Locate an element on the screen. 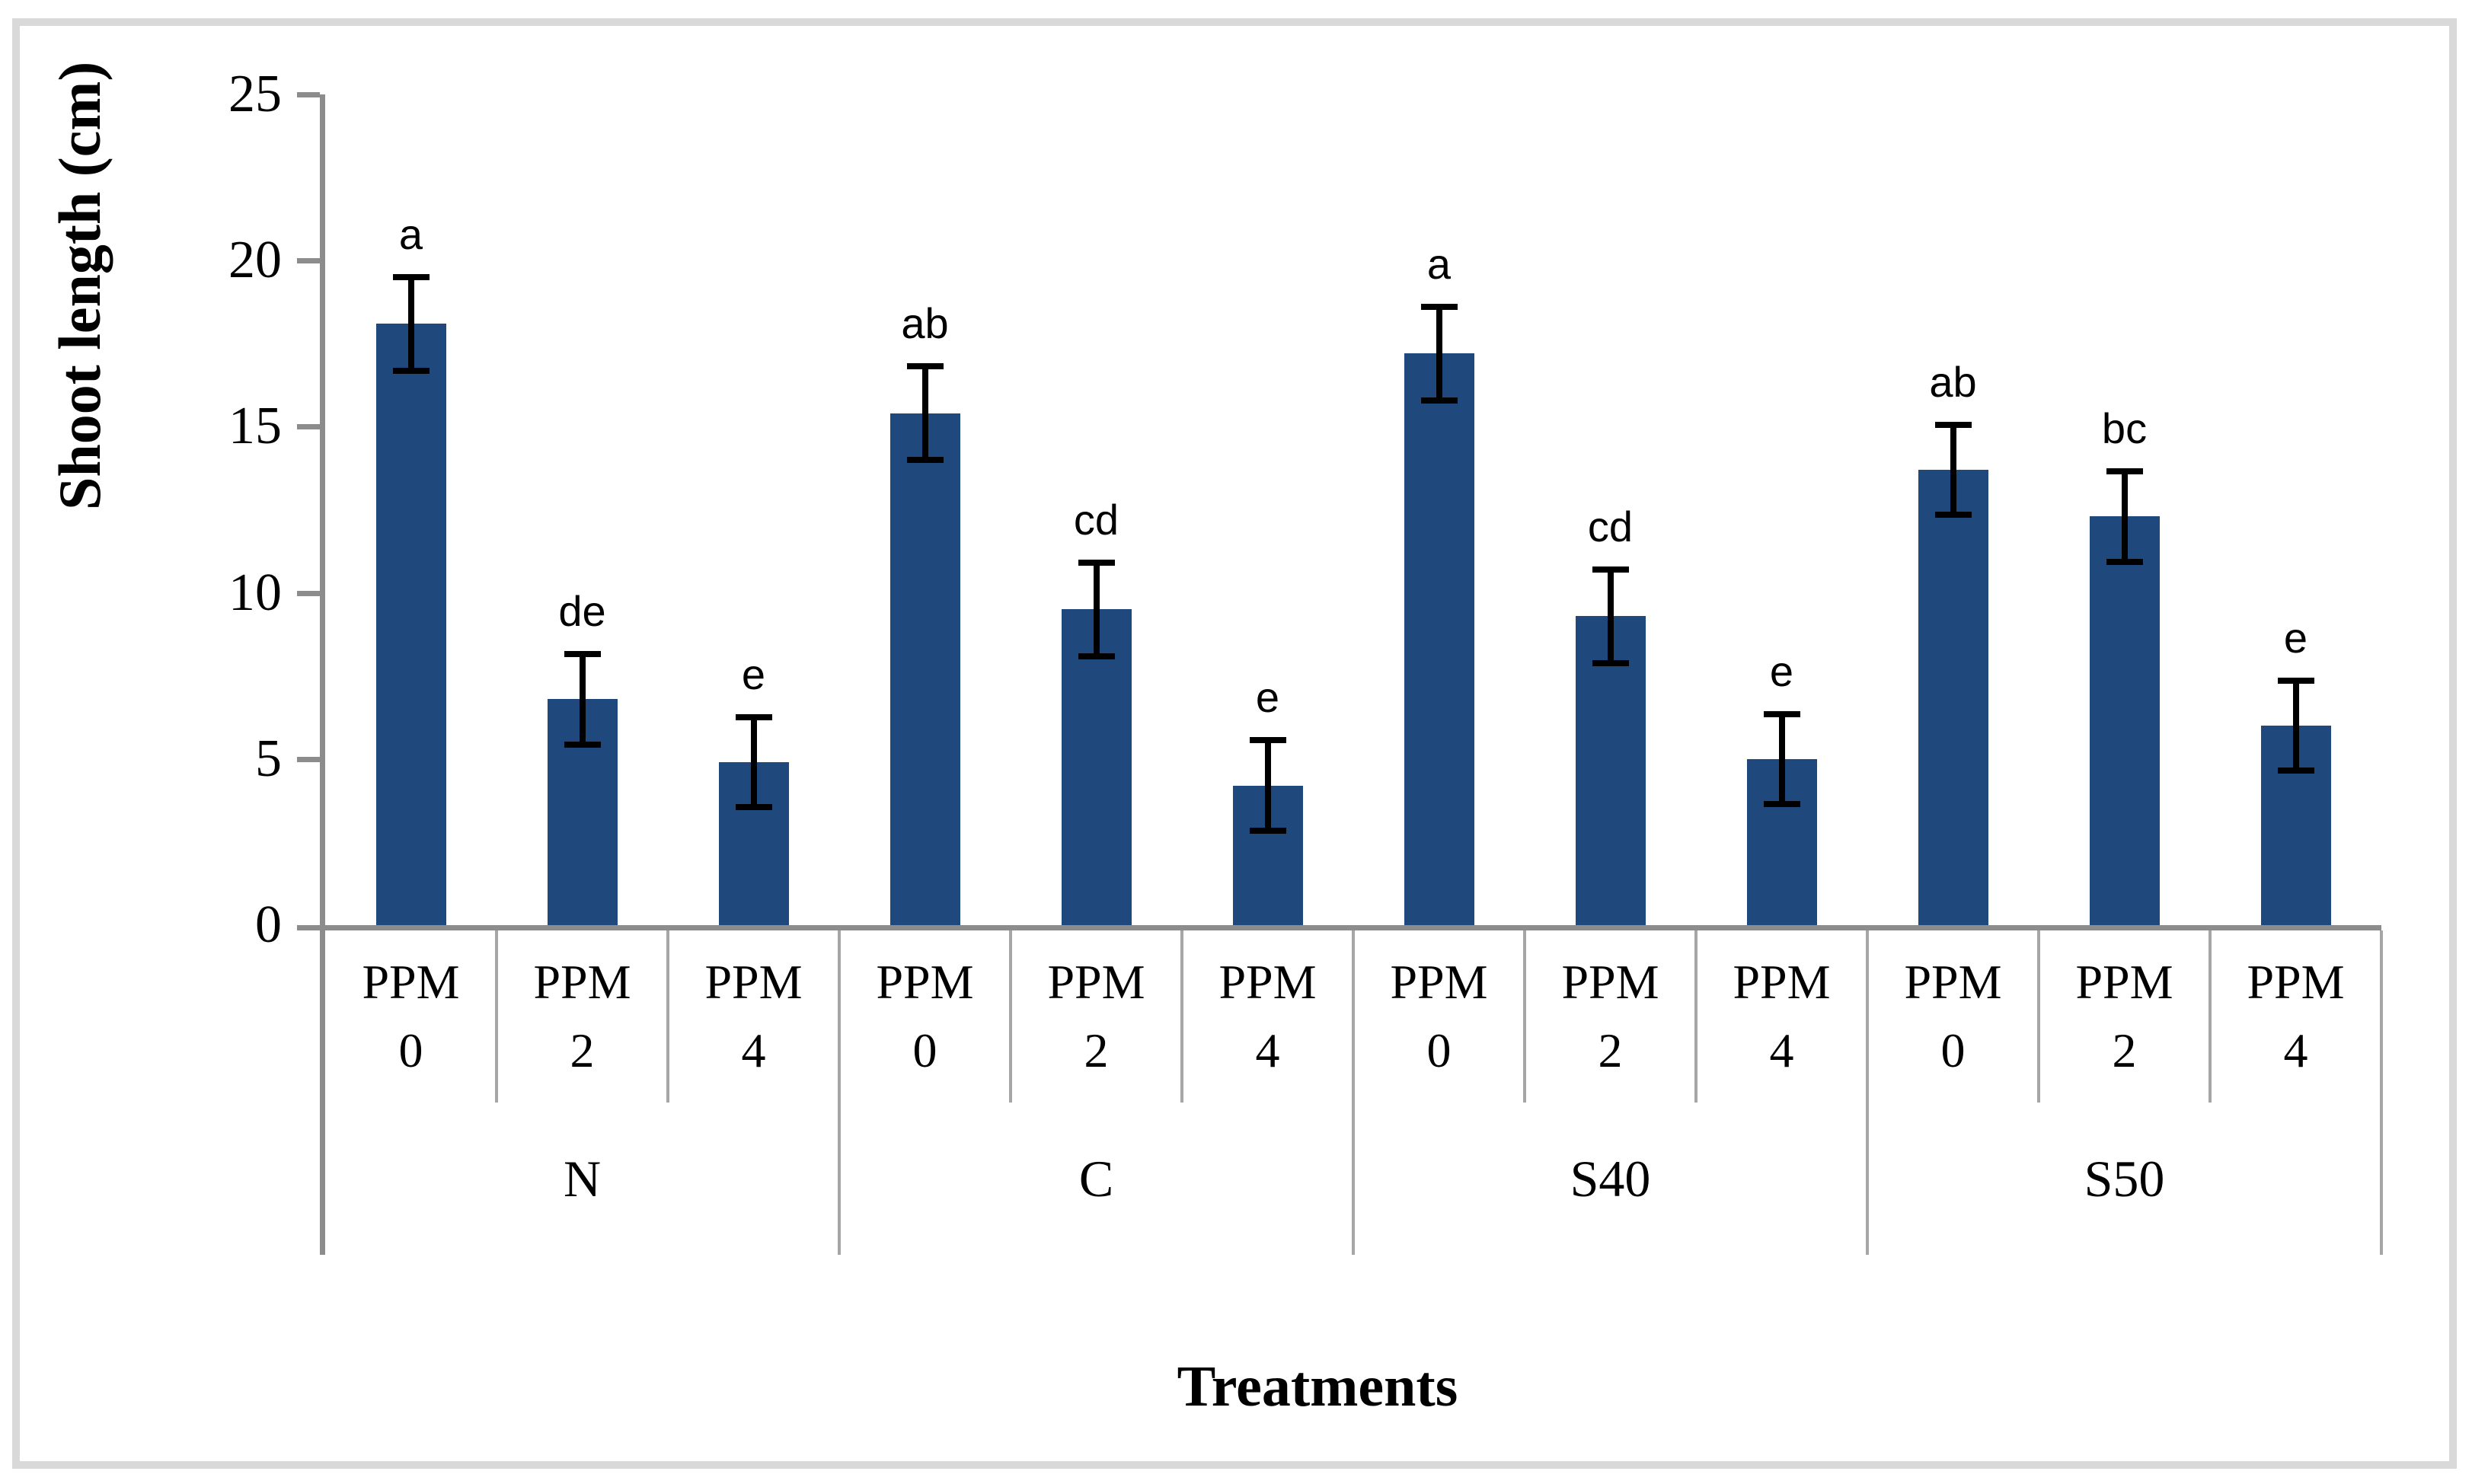  x-axis-title: Treatments is located at coordinates (1317, 1387).